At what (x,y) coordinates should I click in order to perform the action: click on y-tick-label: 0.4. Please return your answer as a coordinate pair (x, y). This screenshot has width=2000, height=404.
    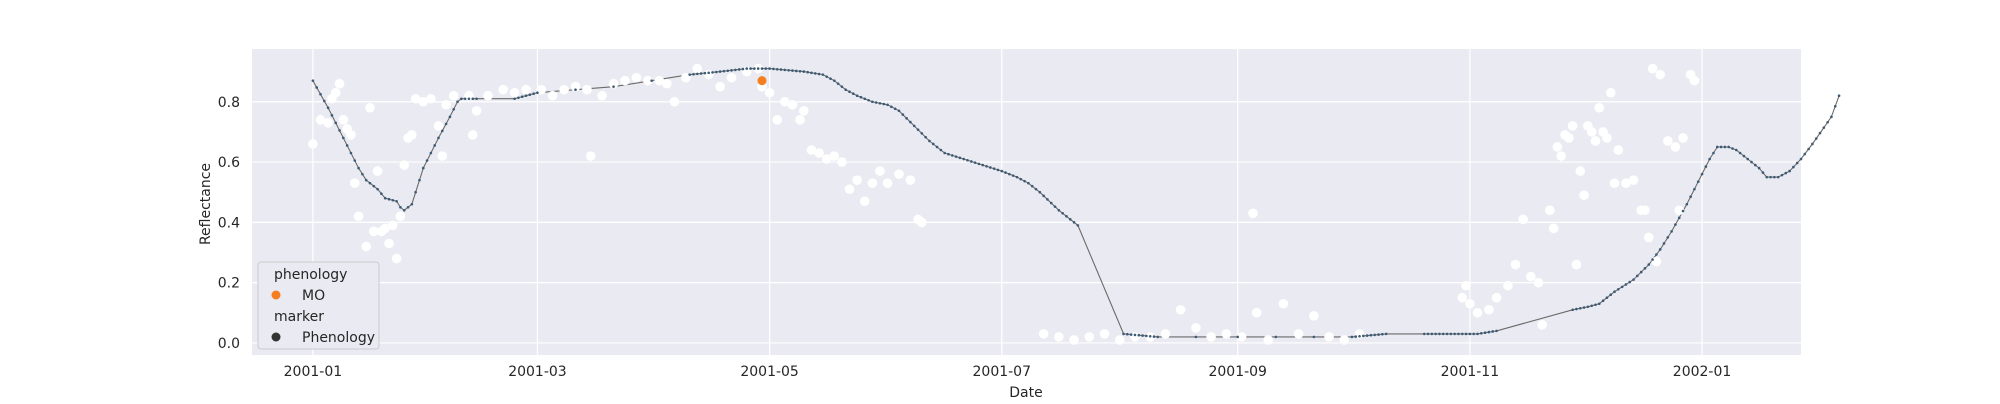
    Looking at the image, I should click on (229, 223).